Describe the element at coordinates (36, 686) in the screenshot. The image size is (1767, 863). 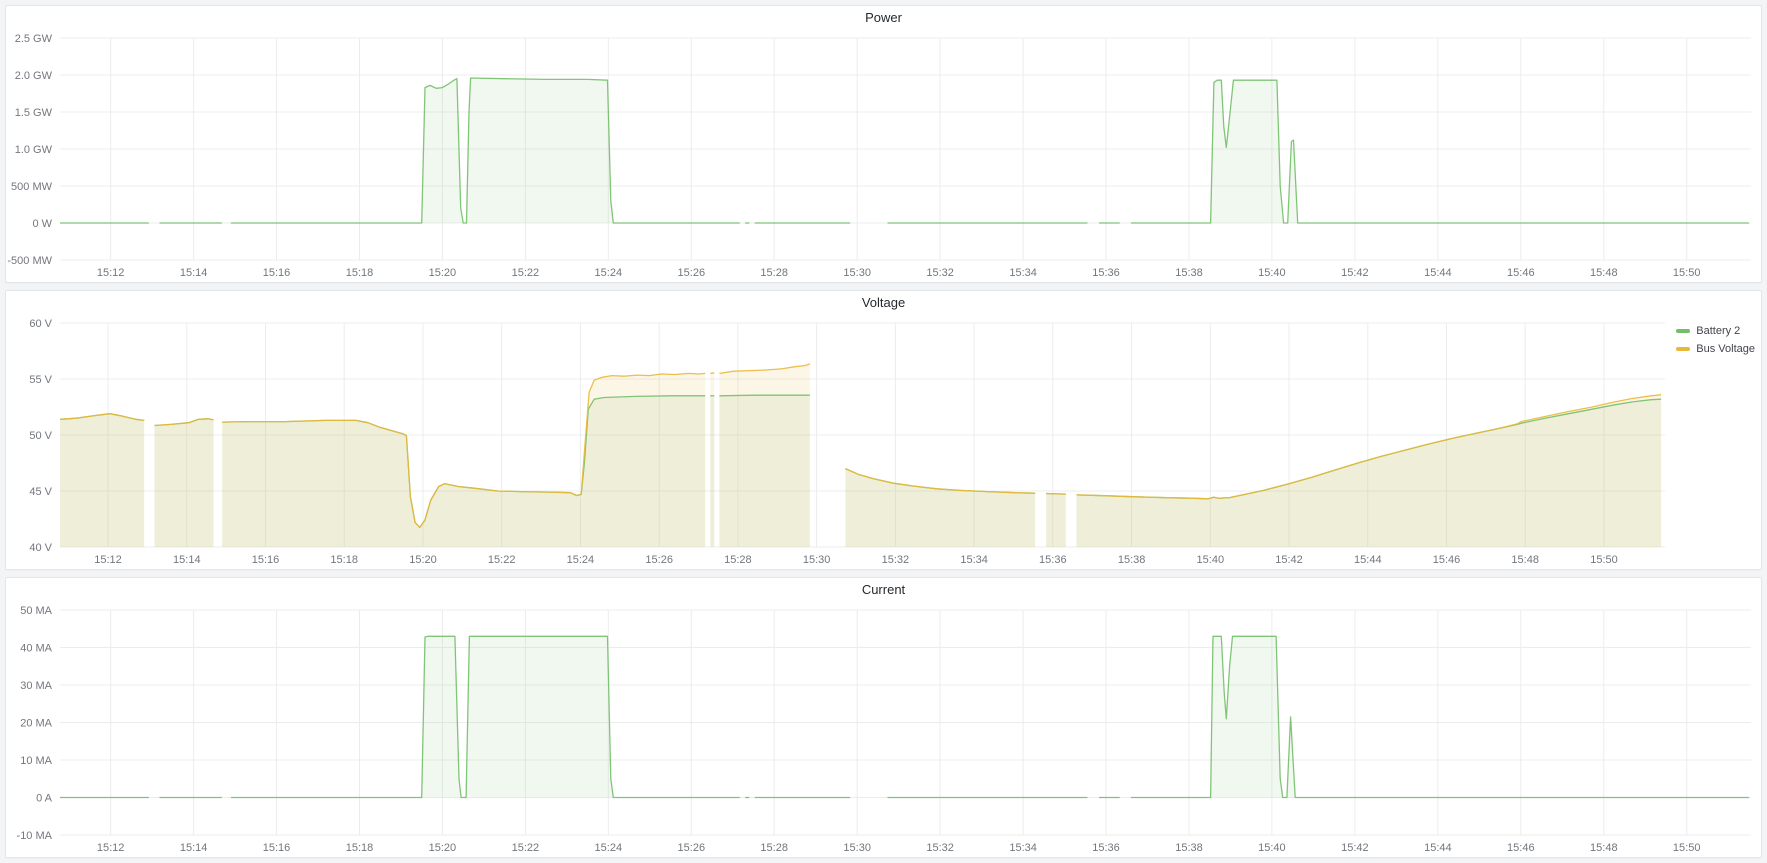
I see `svg-text: 30 MA` at that location.